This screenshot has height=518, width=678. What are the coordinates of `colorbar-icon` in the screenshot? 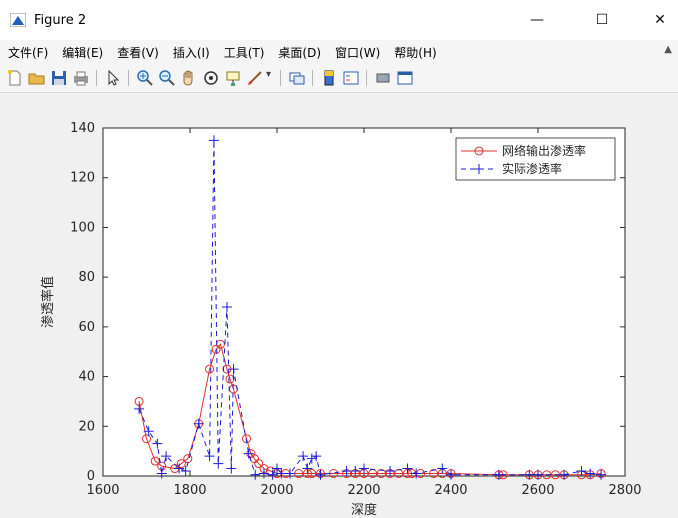 It's located at (329, 78).